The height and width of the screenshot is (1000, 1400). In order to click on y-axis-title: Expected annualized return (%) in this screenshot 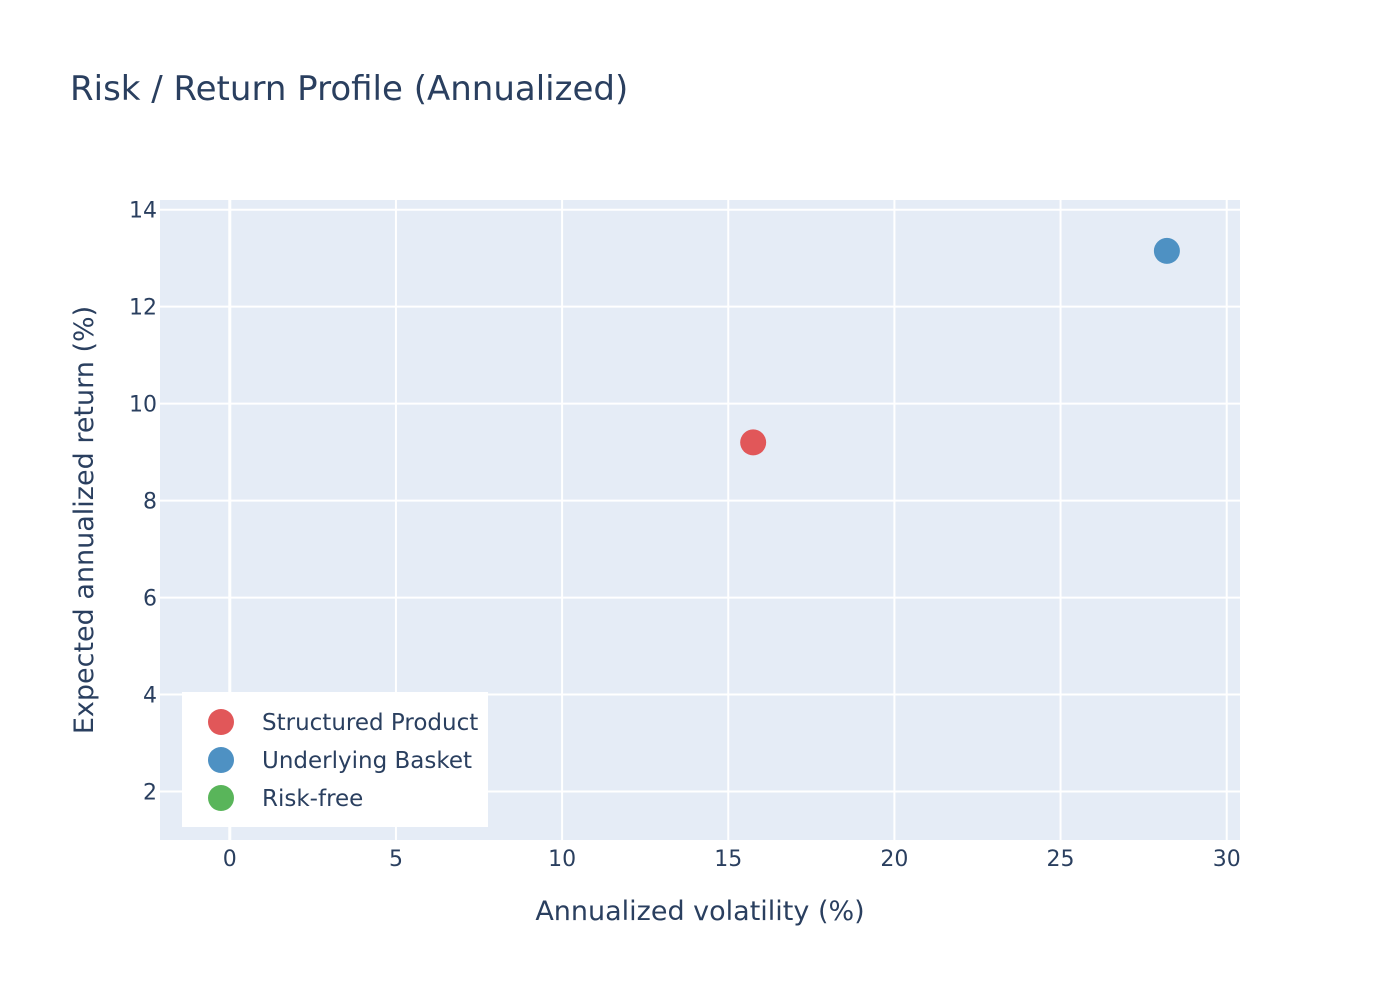, I will do `click(84, 520)`.